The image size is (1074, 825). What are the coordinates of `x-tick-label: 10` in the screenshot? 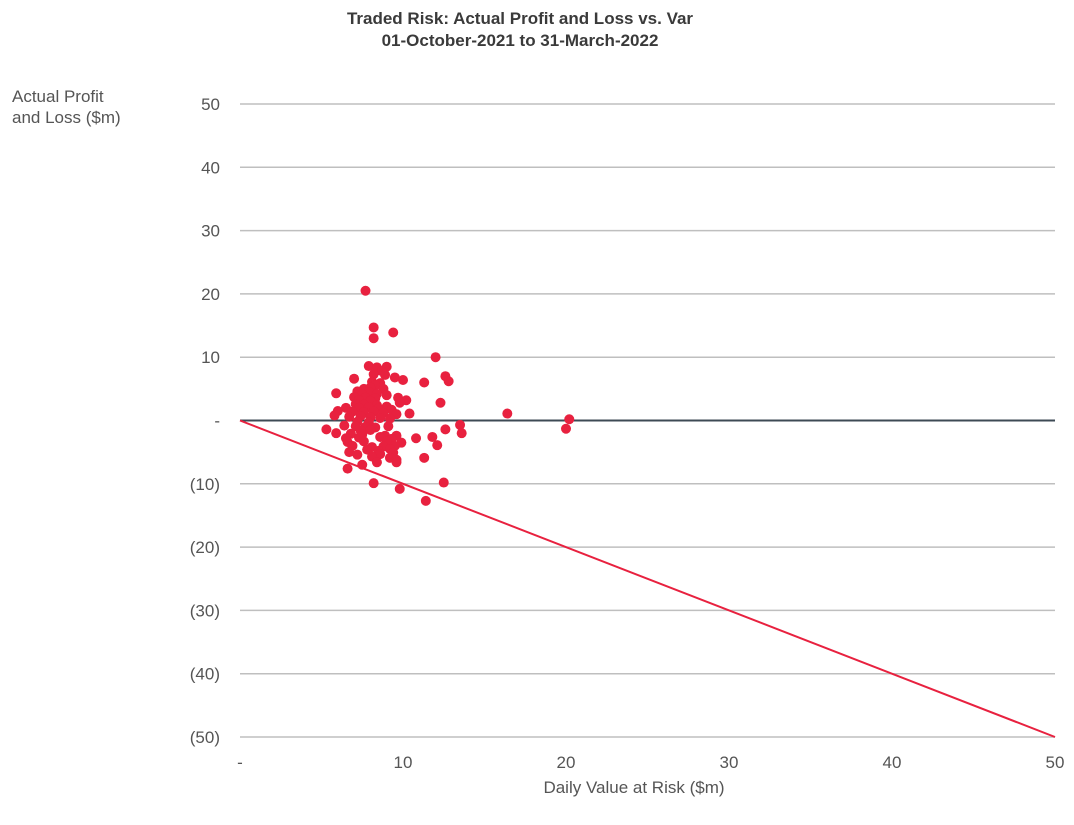 It's located at (403, 762).